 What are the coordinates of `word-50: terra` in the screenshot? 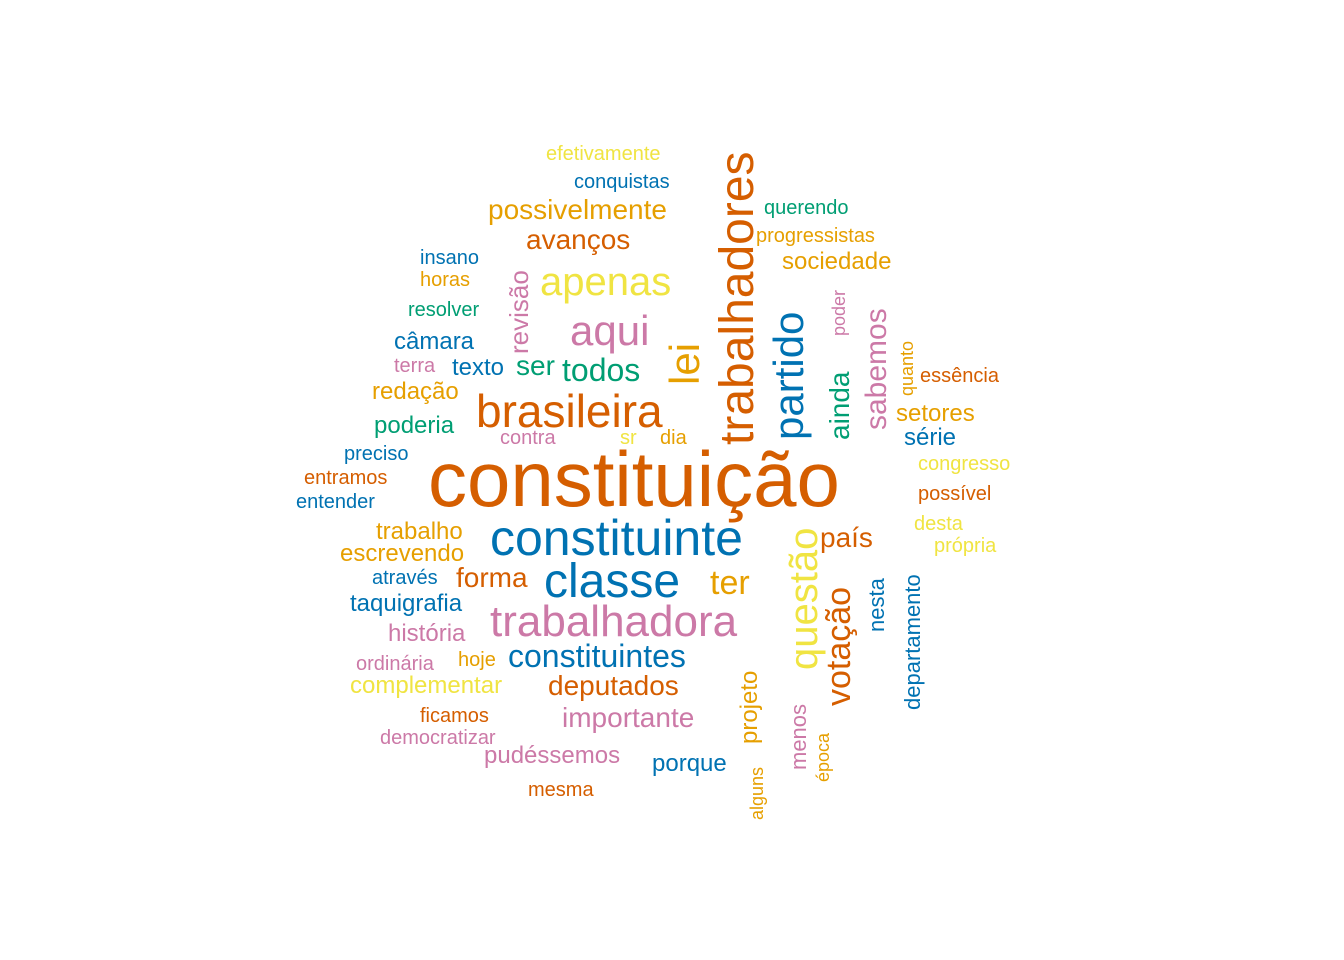 It's located at (415, 366).